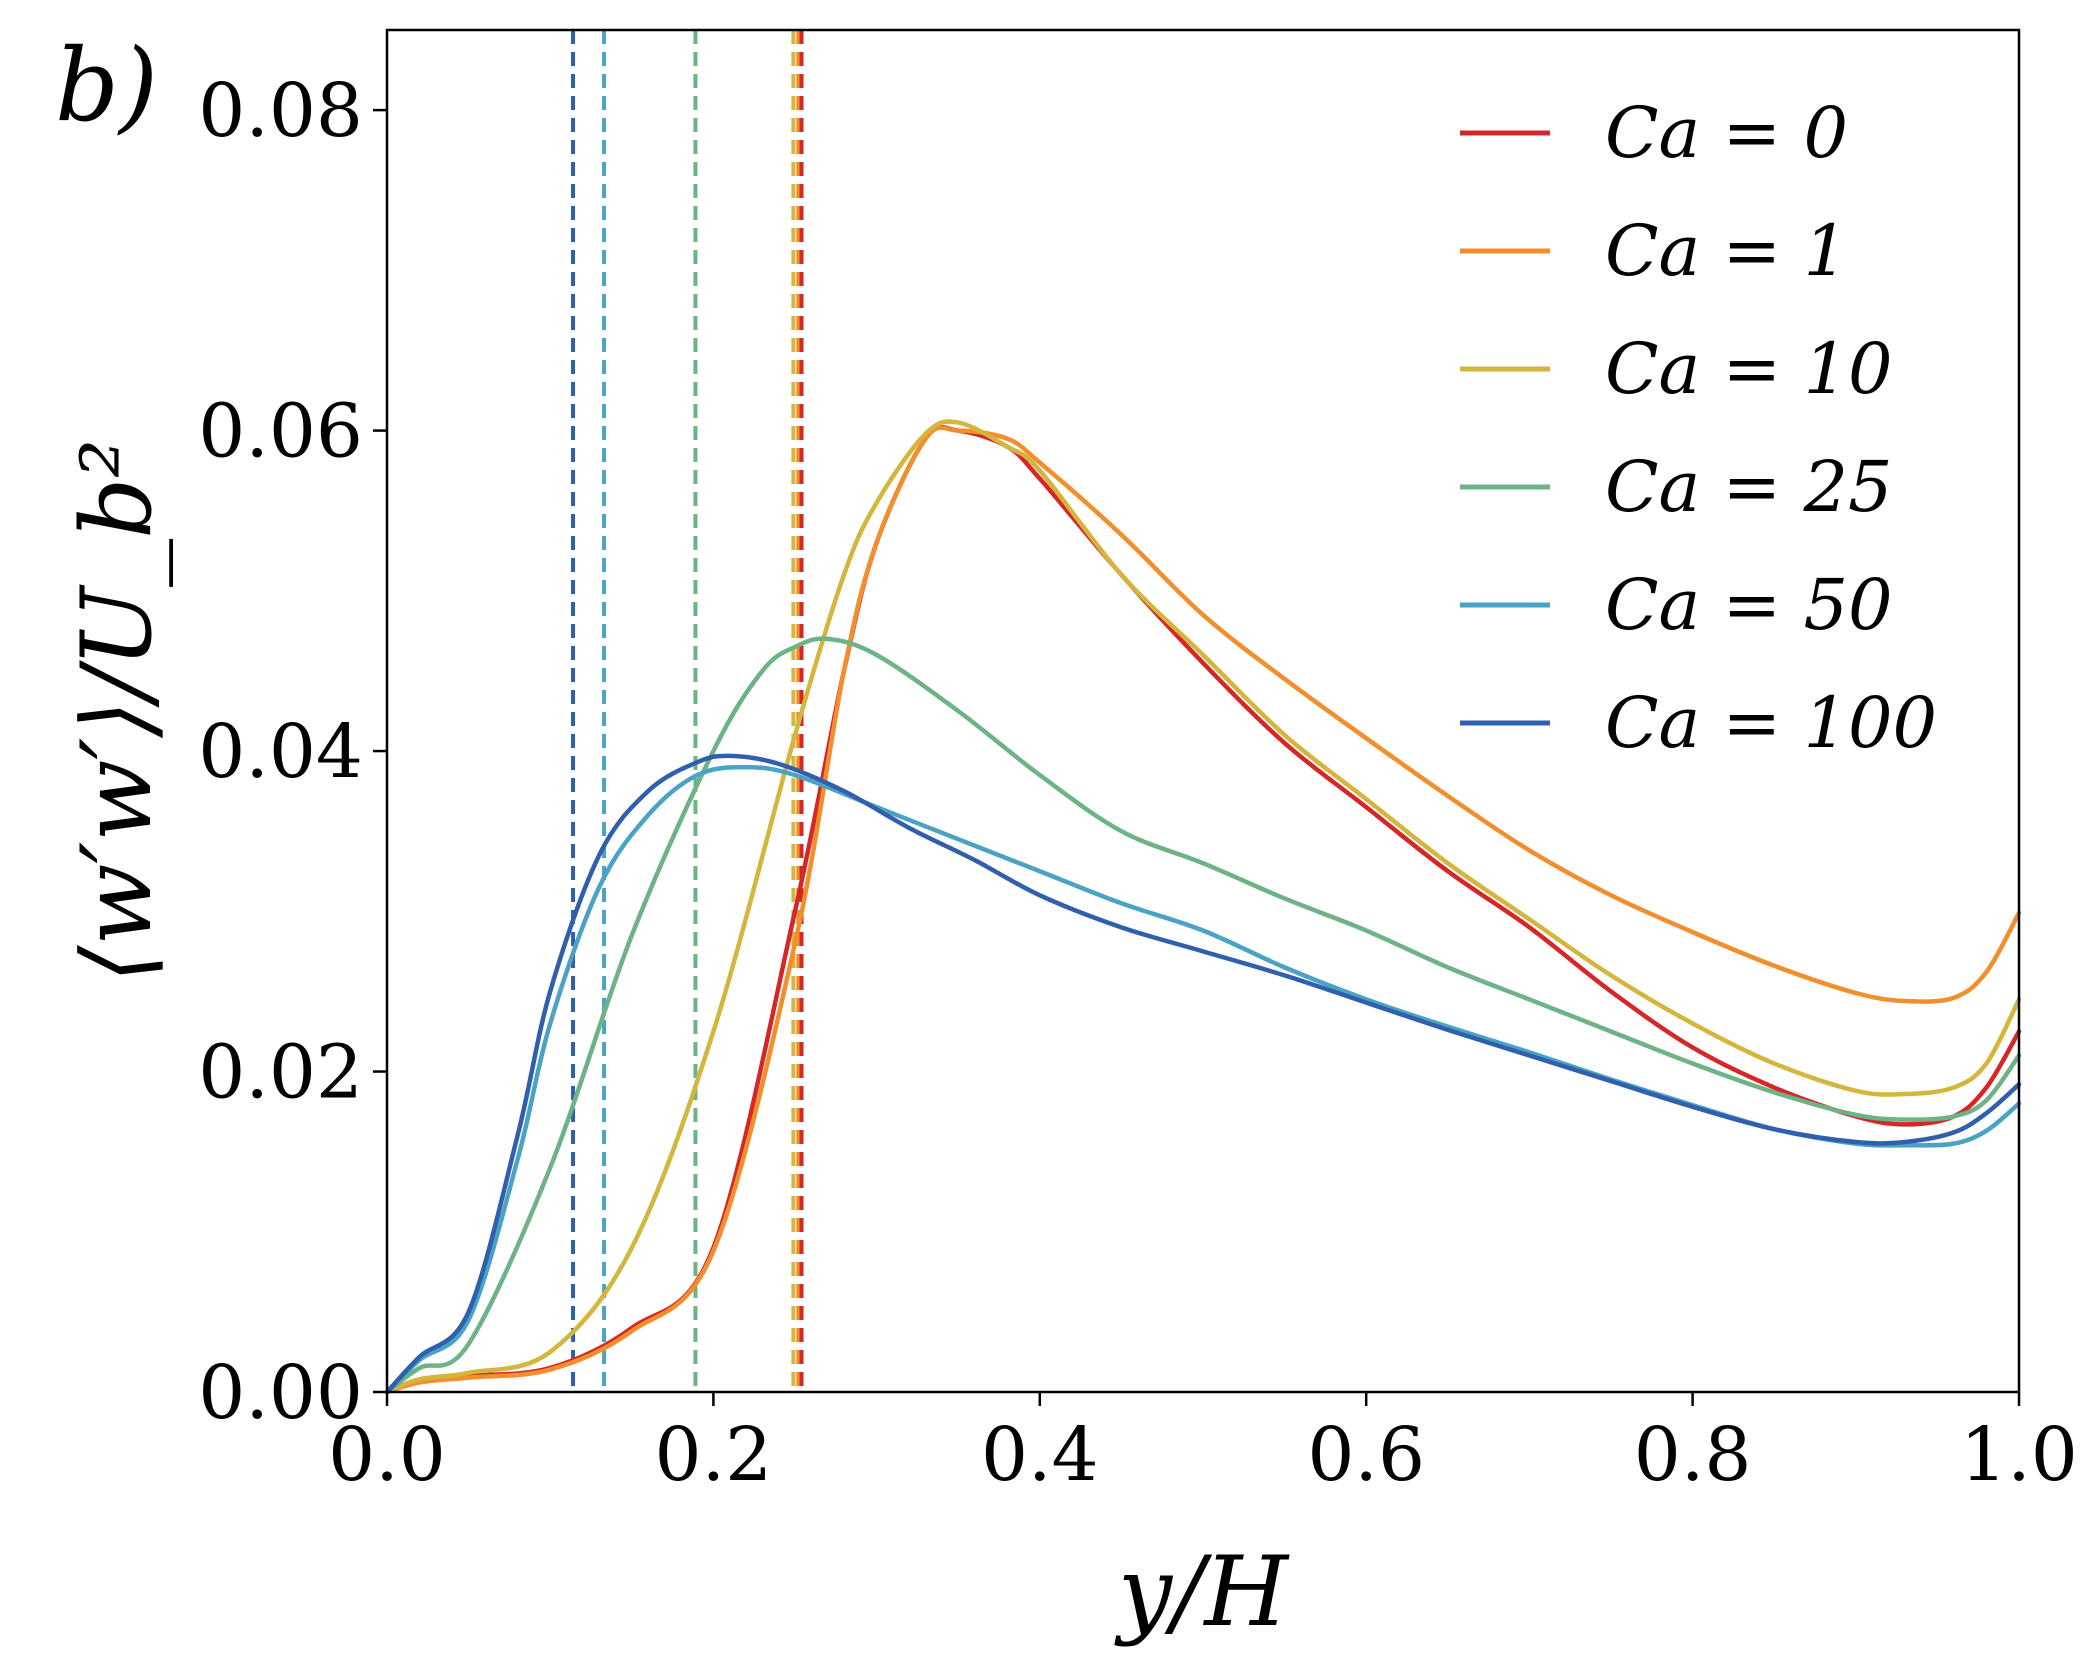  Describe the element at coordinates (117, 711) in the screenshot. I see `y-axis-label: ⟨w′w′⟩/U_b²` at that location.